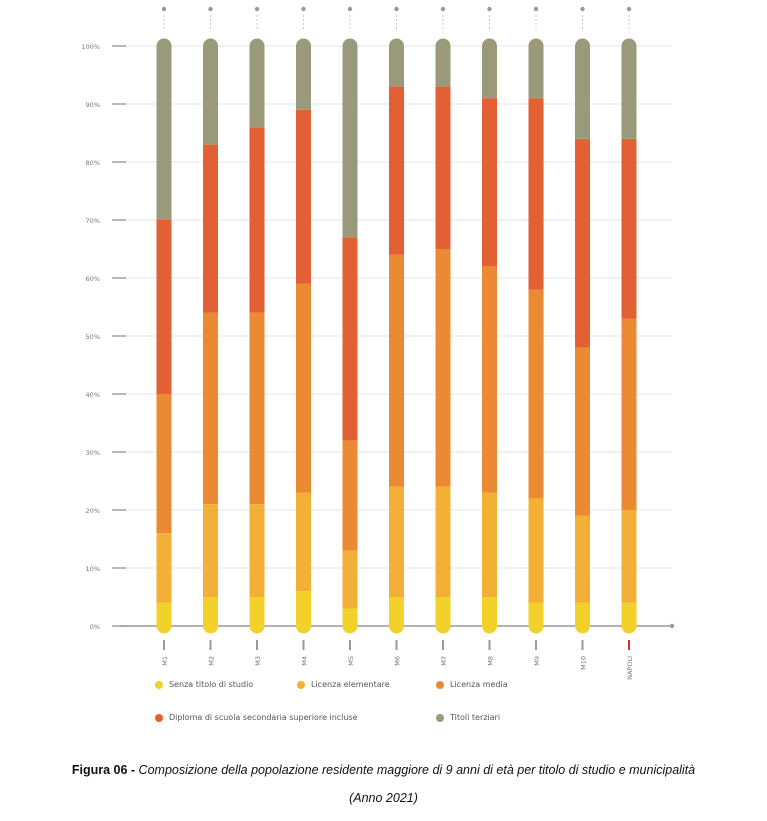  What do you see at coordinates (212, 661) in the screenshot?
I see `x-tick-label: M2` at bounding box center [212, 661].